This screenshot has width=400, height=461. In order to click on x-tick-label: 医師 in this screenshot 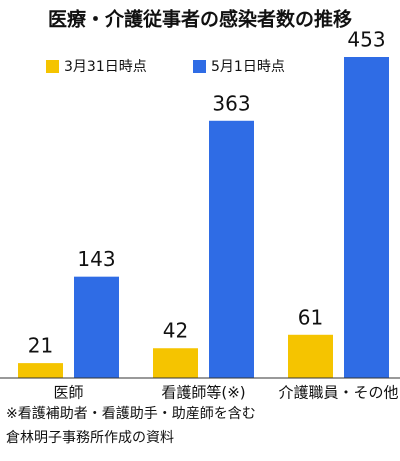, I will do `click(68, 393)`.